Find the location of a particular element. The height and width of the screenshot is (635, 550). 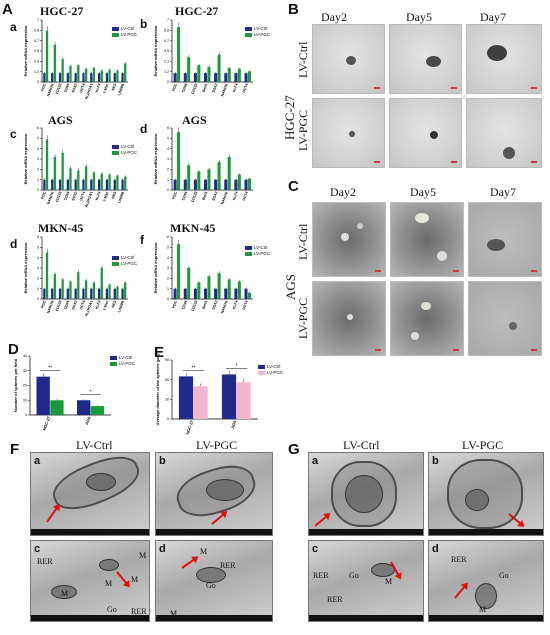

em-label-rer: RER is located at coordinates (321, 575).